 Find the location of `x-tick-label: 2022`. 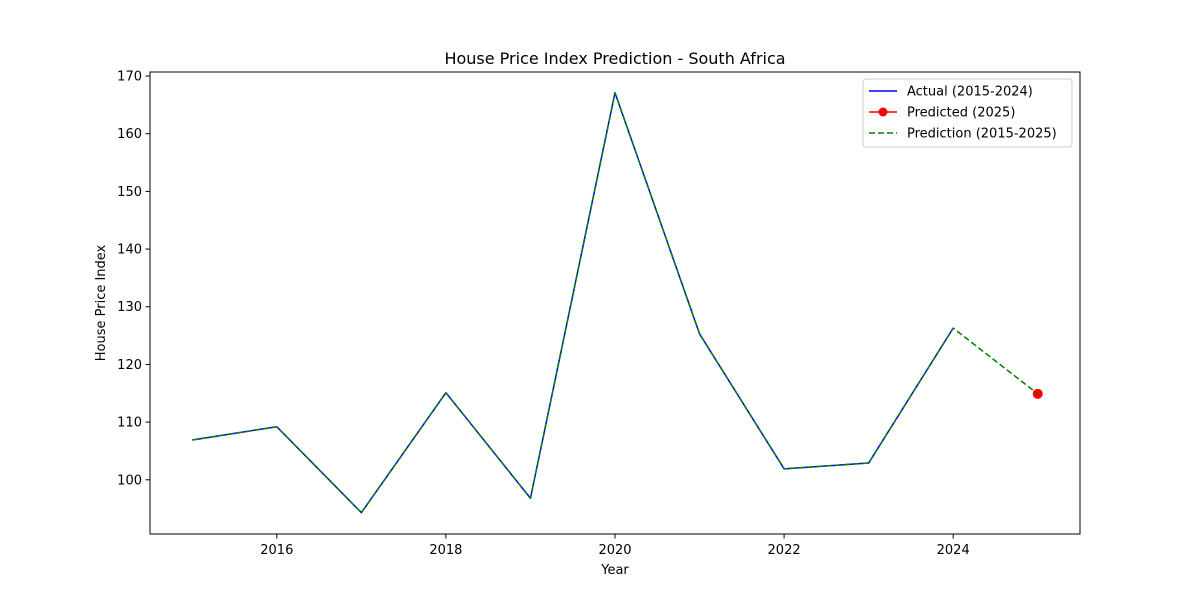

x-tick-label: 2022 is located at coordinates (784, 550).